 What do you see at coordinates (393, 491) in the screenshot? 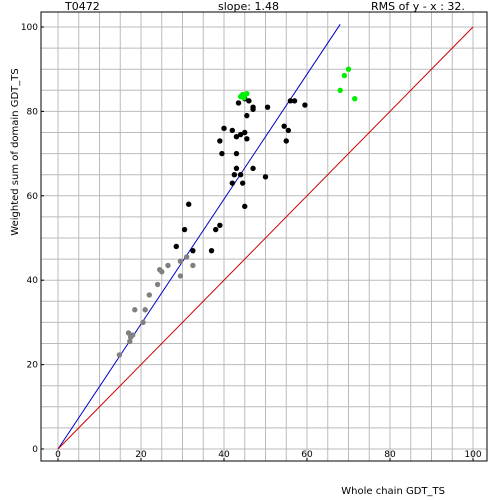
I see `x-axis-label: Whole chain GDT_TS` at bounding box center [393, 491].